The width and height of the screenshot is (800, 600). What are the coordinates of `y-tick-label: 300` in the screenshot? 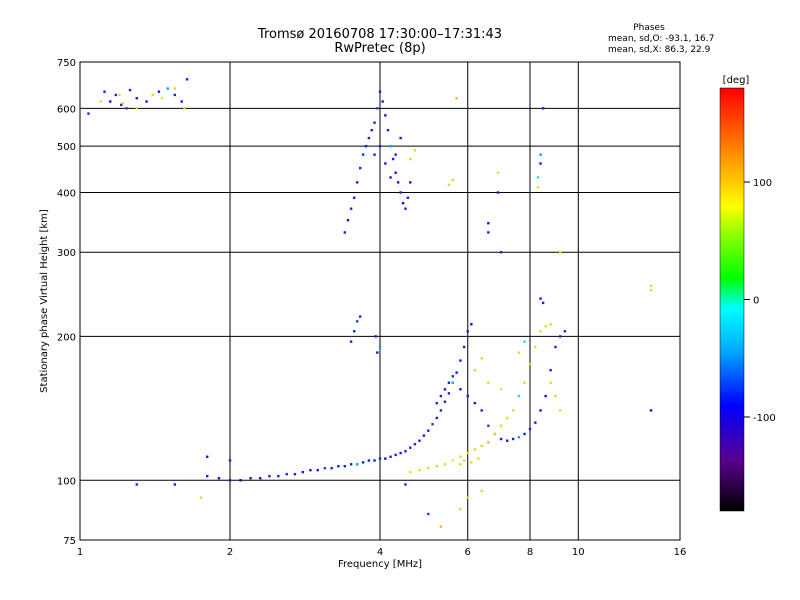 It's located at (66, 253).